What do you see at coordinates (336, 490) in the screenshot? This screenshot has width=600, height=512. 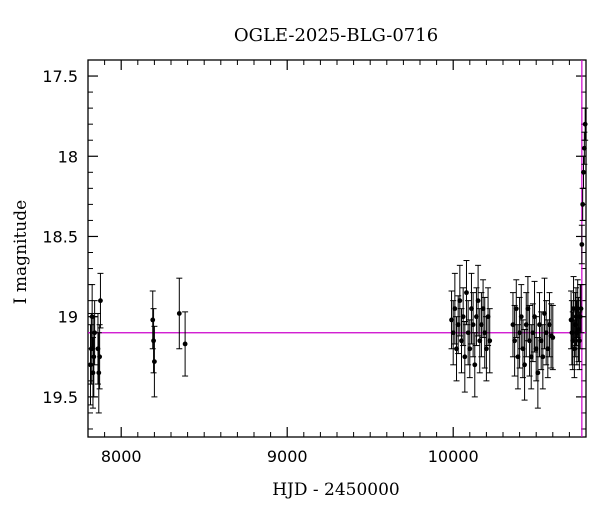 I see `x-axis-label: HJD - 2450000` at bounding box center [336, 490].